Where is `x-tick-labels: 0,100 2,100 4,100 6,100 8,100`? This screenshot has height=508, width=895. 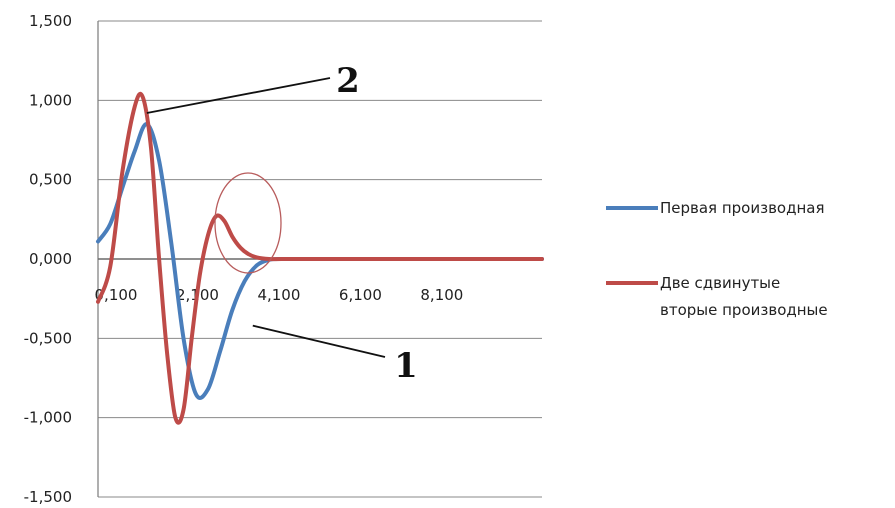
x-tick-labels: 0,100 2,100 4,100 6,100 8,100 is located at coordinates (279, 295).